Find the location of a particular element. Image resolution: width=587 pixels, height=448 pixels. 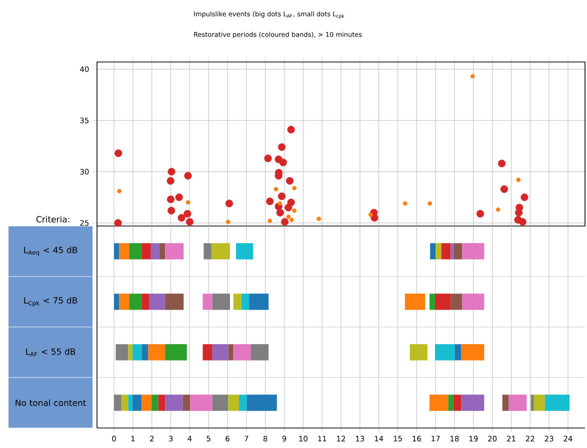

y-tick-label: L$_{Aeq}$ < 45 dB is located at coordinates (51, 251).